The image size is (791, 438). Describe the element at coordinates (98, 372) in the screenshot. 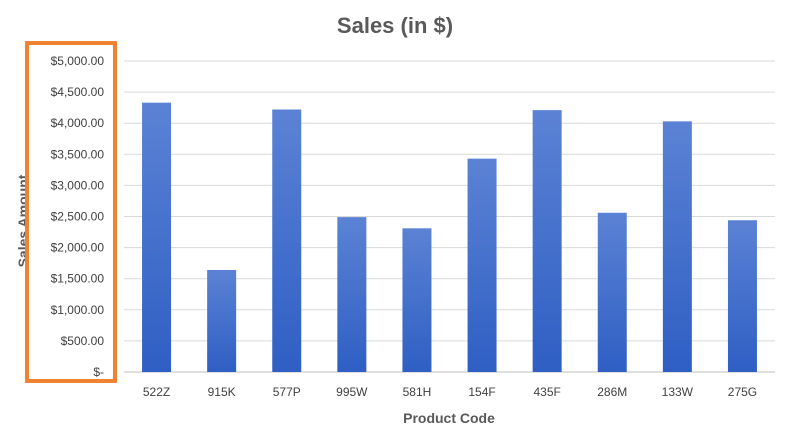

I see `y-tick-label: $-` at that location.